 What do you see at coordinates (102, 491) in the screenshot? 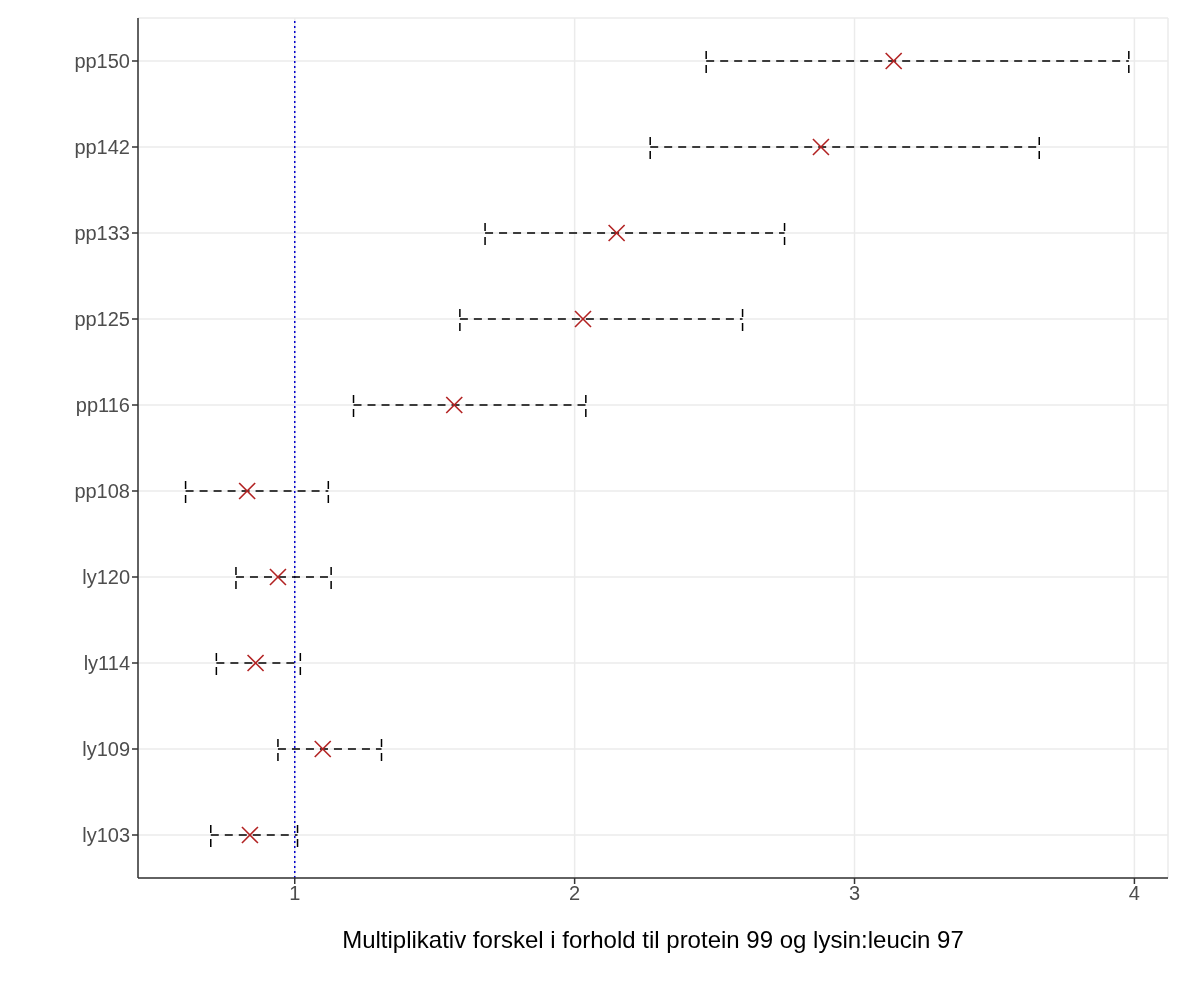
I see `y-tick-label: pp108` at bounding box center [102, 491].